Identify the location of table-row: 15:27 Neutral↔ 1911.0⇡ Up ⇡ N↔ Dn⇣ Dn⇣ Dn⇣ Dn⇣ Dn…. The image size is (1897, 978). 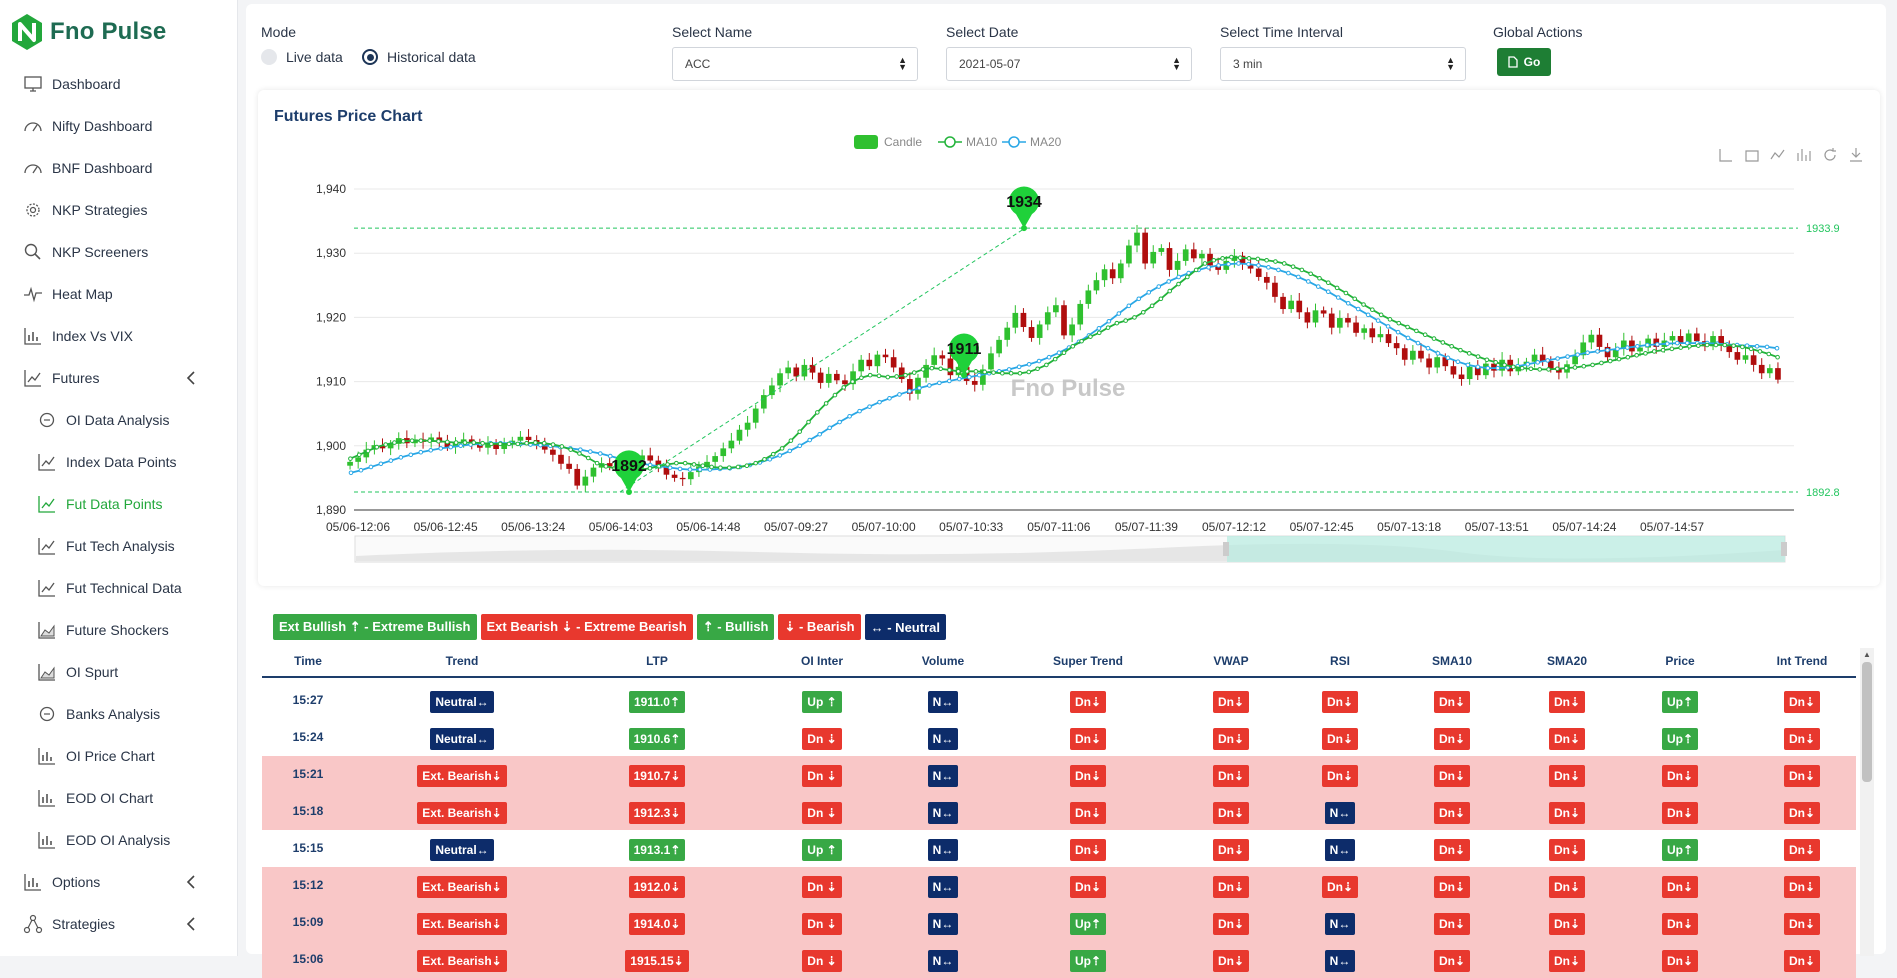
(1059, 700).